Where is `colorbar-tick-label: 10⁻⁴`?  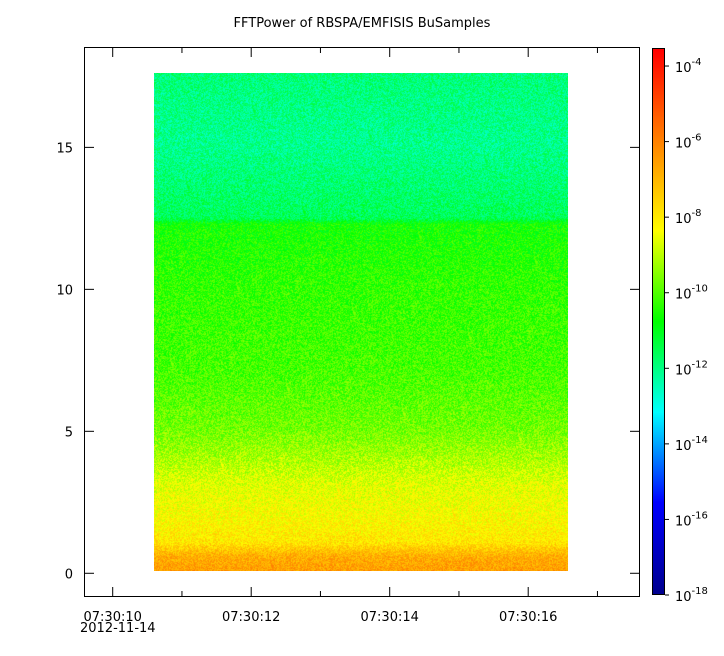
colorbar-tick-label: 10⁻⁴ is located at coordinates (688, 66).